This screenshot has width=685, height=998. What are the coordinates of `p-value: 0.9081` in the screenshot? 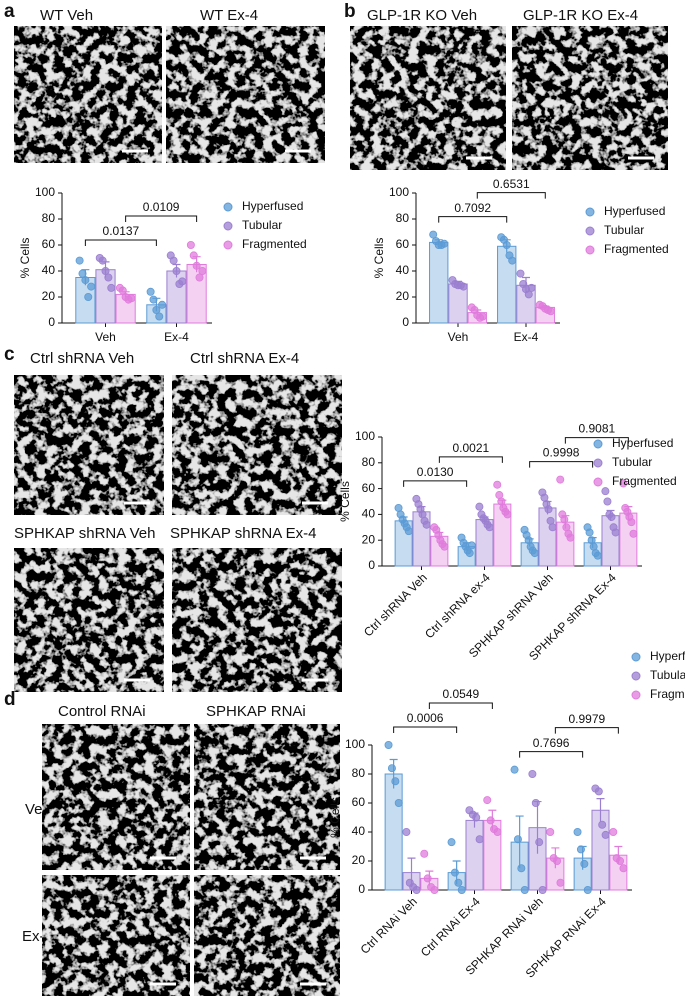 It's located at (597, 429).